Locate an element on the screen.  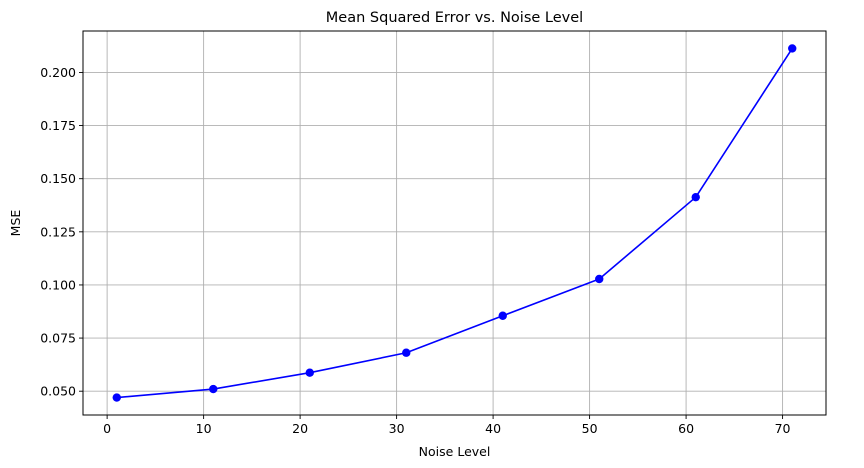
y-tick-label: 0.050 is located at coordinates (58, 391).